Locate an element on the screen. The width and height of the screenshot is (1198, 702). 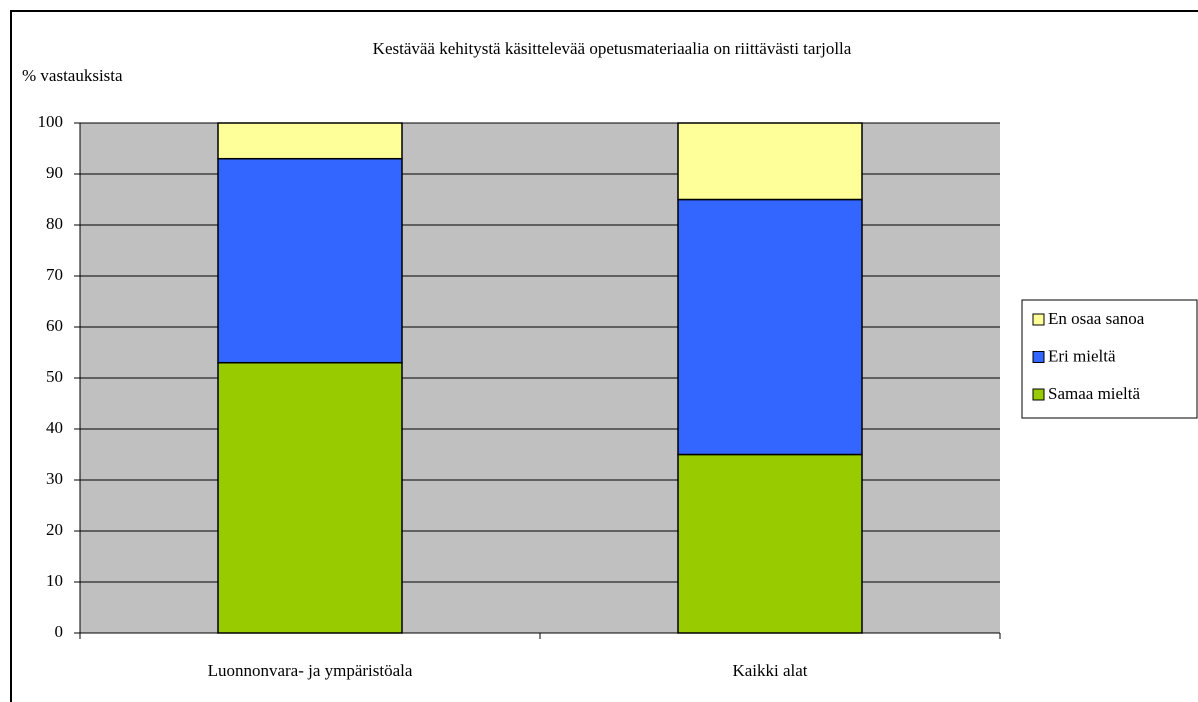
y-tick-label: 90 is located at coordinates (54, 172).